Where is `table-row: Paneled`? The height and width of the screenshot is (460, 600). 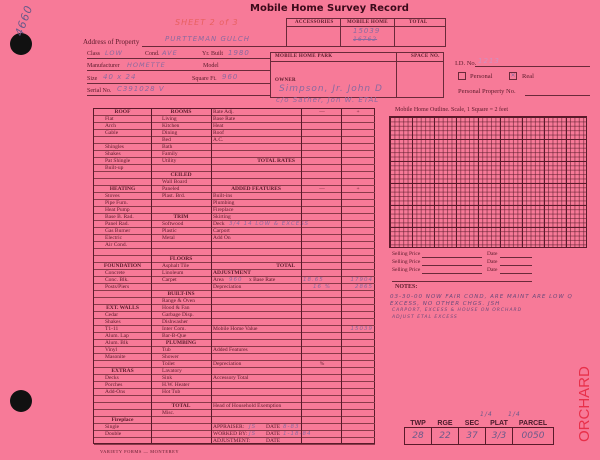
table-row: Paneled is located at coordinates (181, 189).